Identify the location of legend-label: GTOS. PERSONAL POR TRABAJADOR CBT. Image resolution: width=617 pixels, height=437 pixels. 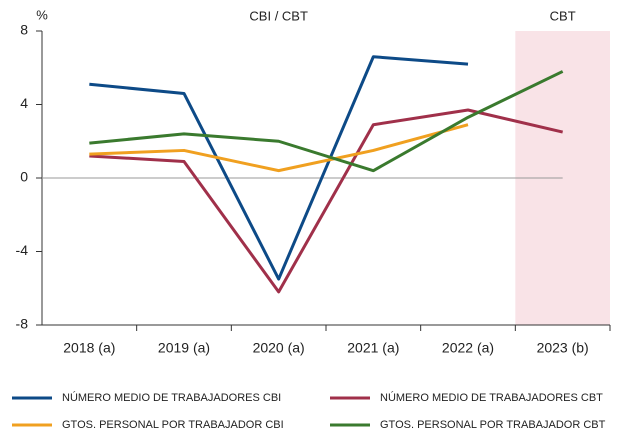
(493, 425).